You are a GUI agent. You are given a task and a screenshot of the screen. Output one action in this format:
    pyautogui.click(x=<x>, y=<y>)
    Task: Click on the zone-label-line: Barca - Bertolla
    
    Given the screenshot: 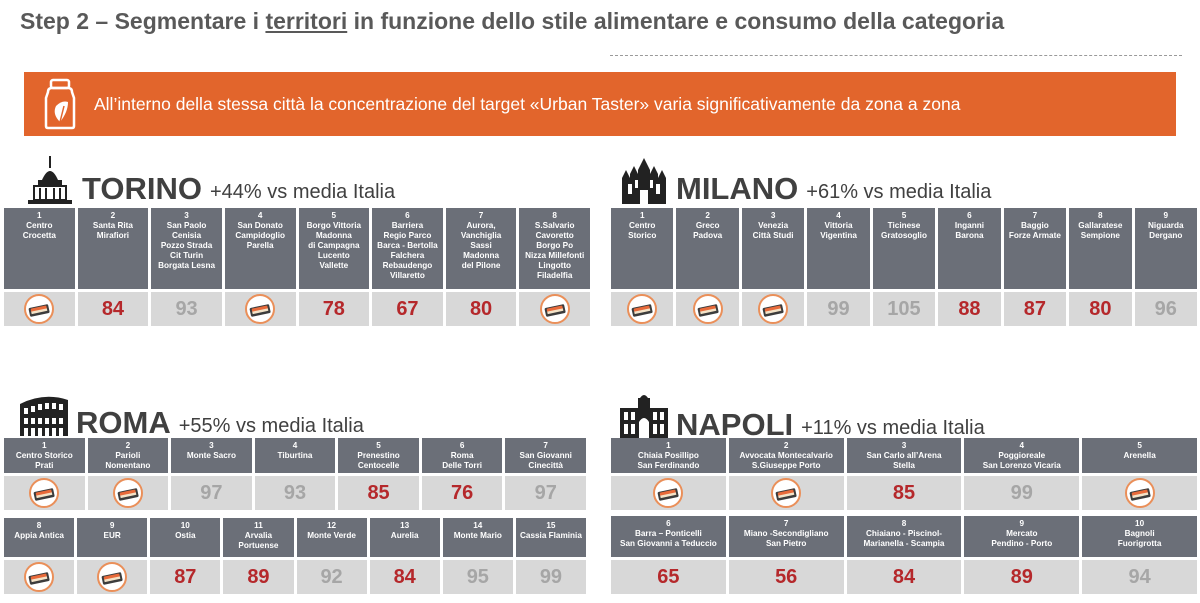 What is the action you would take?
    pyautogui.click(x=407, y=245)
    